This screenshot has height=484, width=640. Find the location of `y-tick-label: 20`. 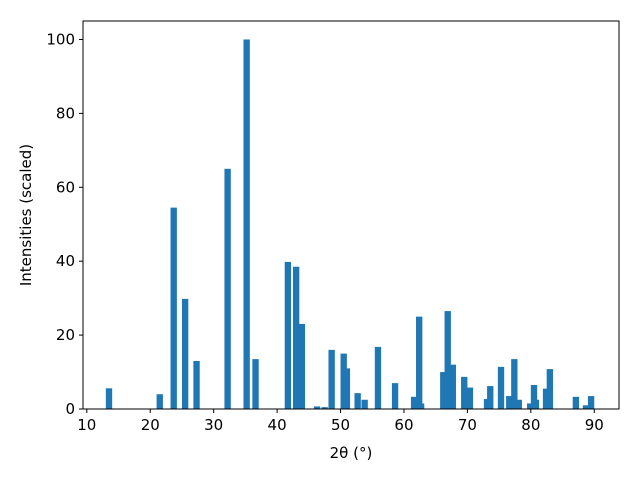

y-tick-label: 20 is located at coordinates (65, 335).